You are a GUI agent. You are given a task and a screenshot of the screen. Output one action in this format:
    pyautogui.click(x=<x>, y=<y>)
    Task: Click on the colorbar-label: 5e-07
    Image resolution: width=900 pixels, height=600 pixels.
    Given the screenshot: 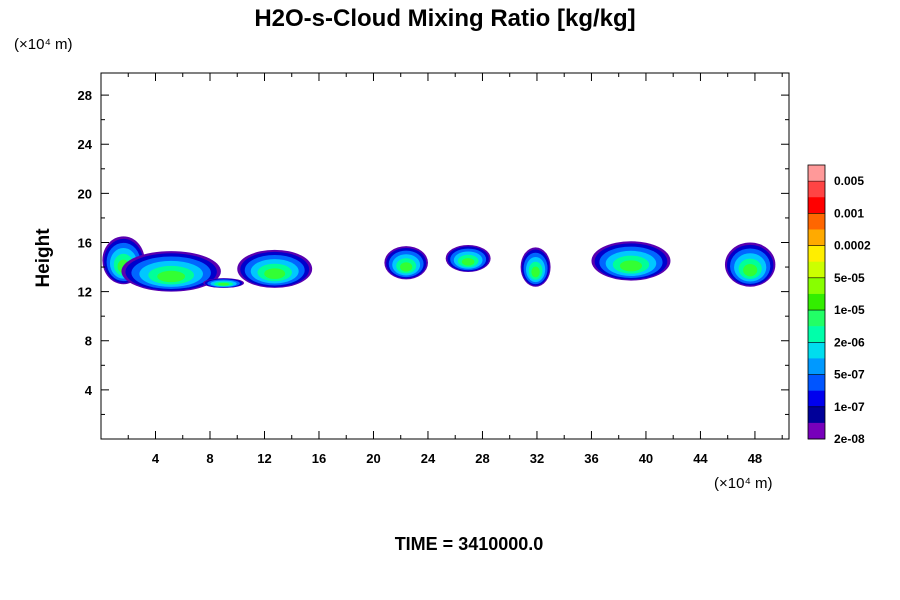 What is the action you would take?
    pyautogui.click(x=849, y=375)
    